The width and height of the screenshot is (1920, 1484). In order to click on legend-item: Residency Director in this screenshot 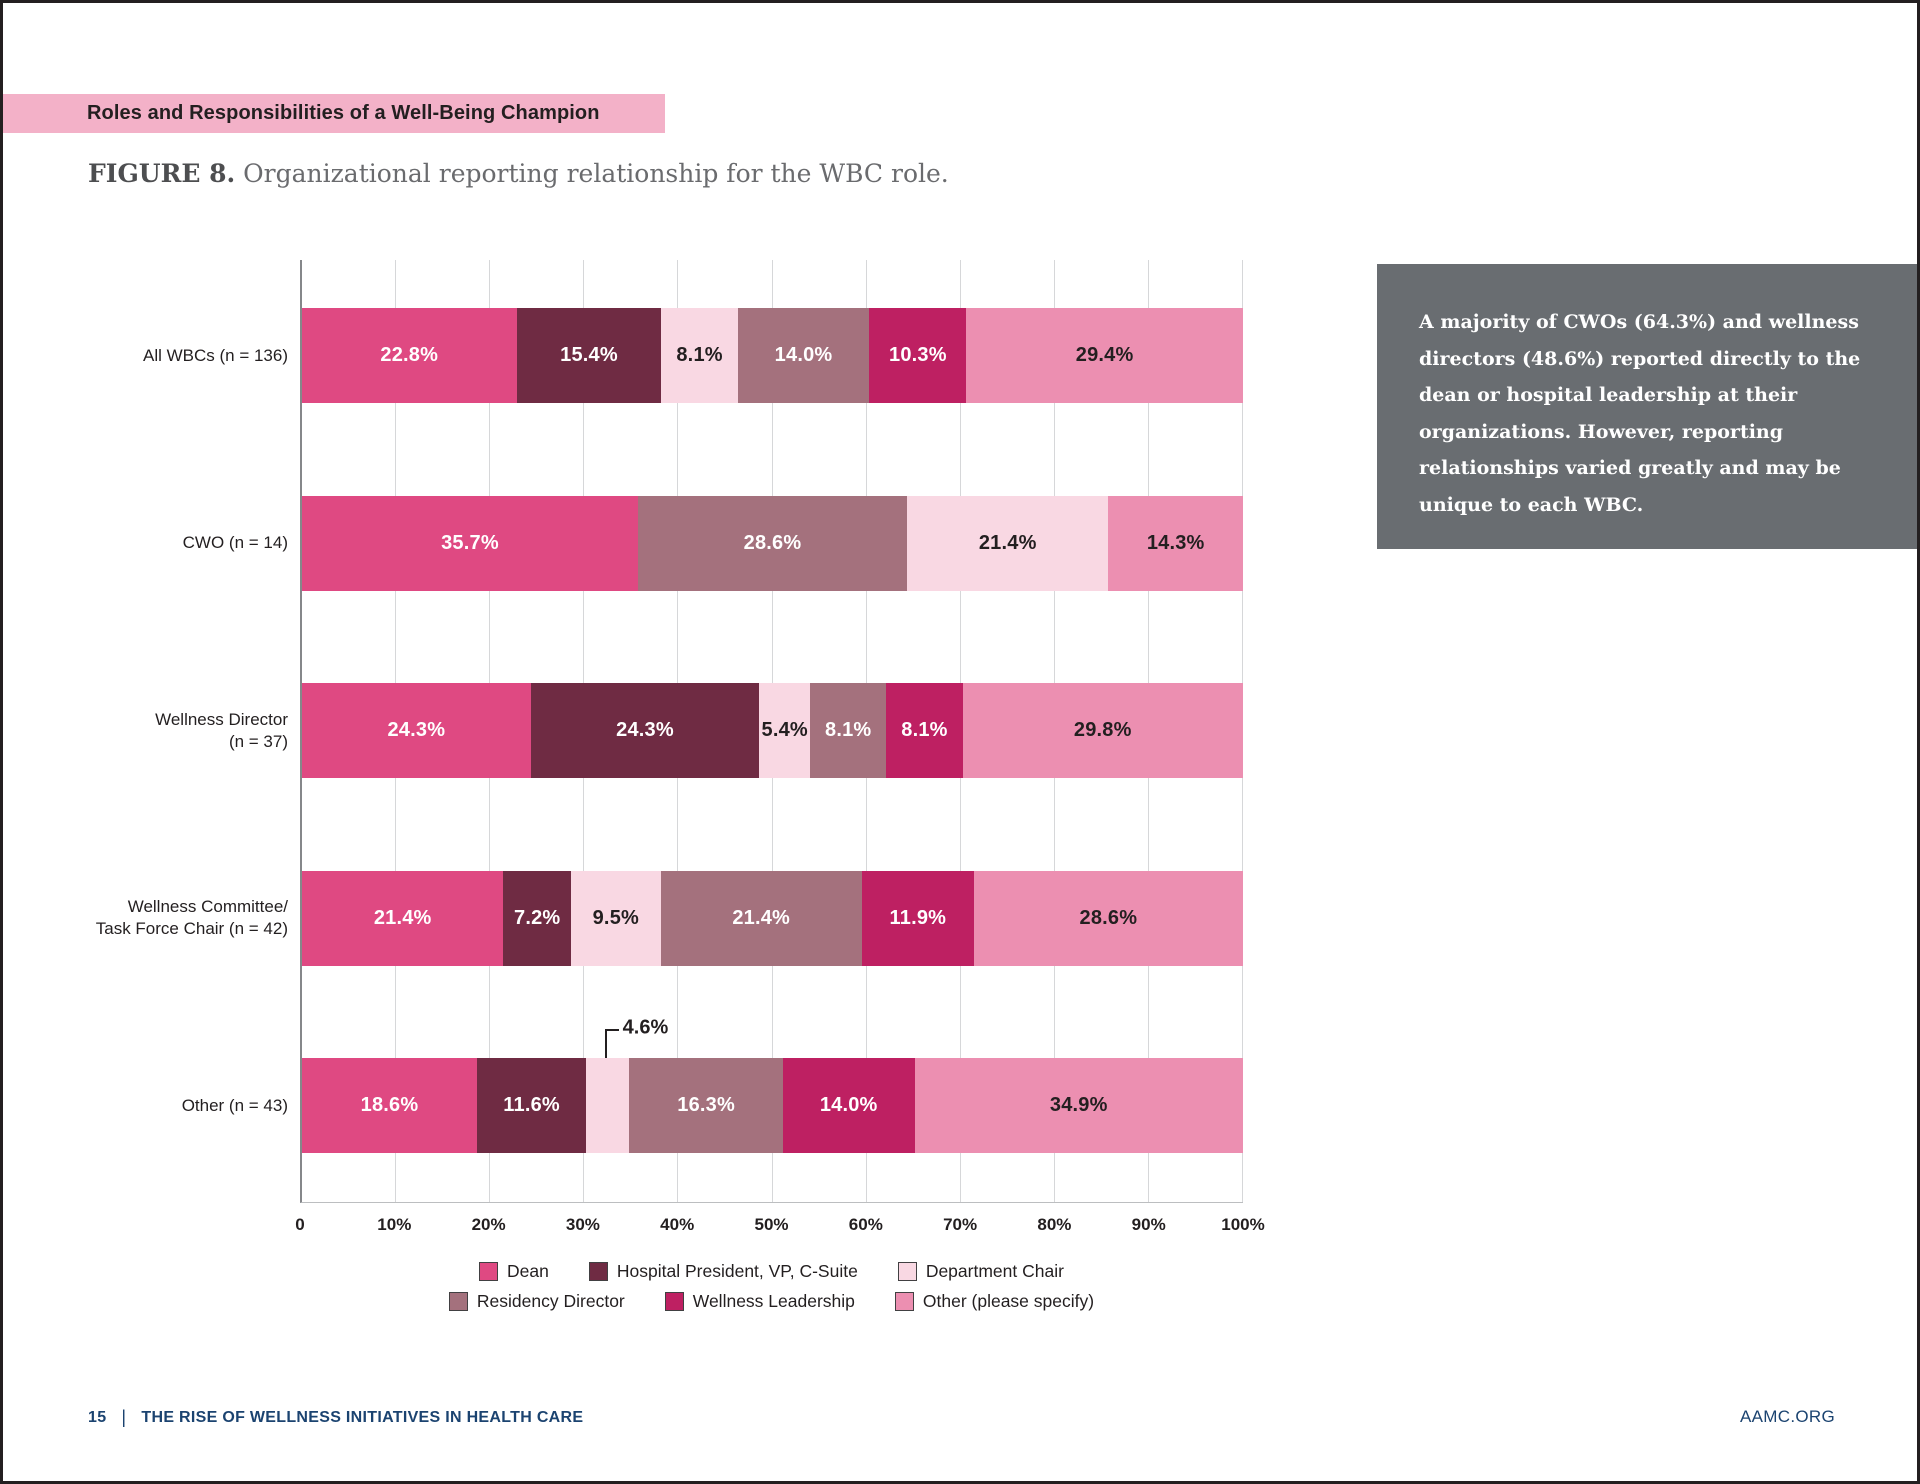, I will do `click(536, 1301)`.